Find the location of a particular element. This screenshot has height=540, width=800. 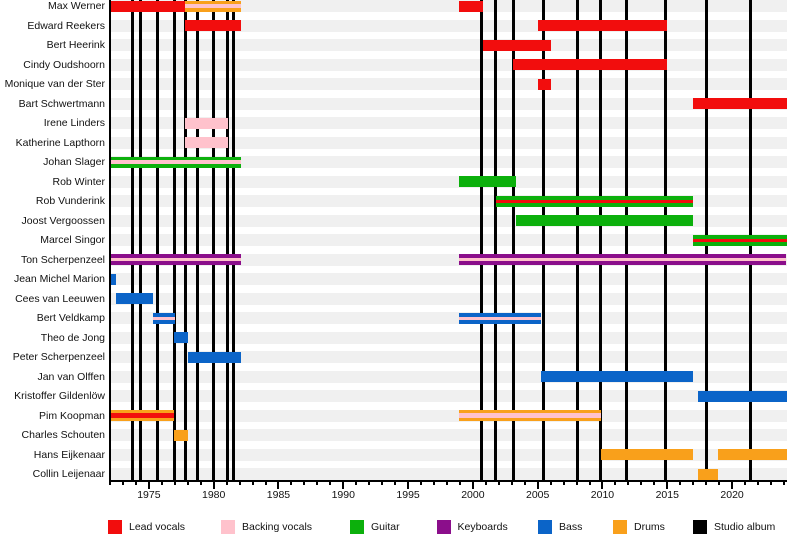

tick-label: 1990 is located at coordinates (343, 494).